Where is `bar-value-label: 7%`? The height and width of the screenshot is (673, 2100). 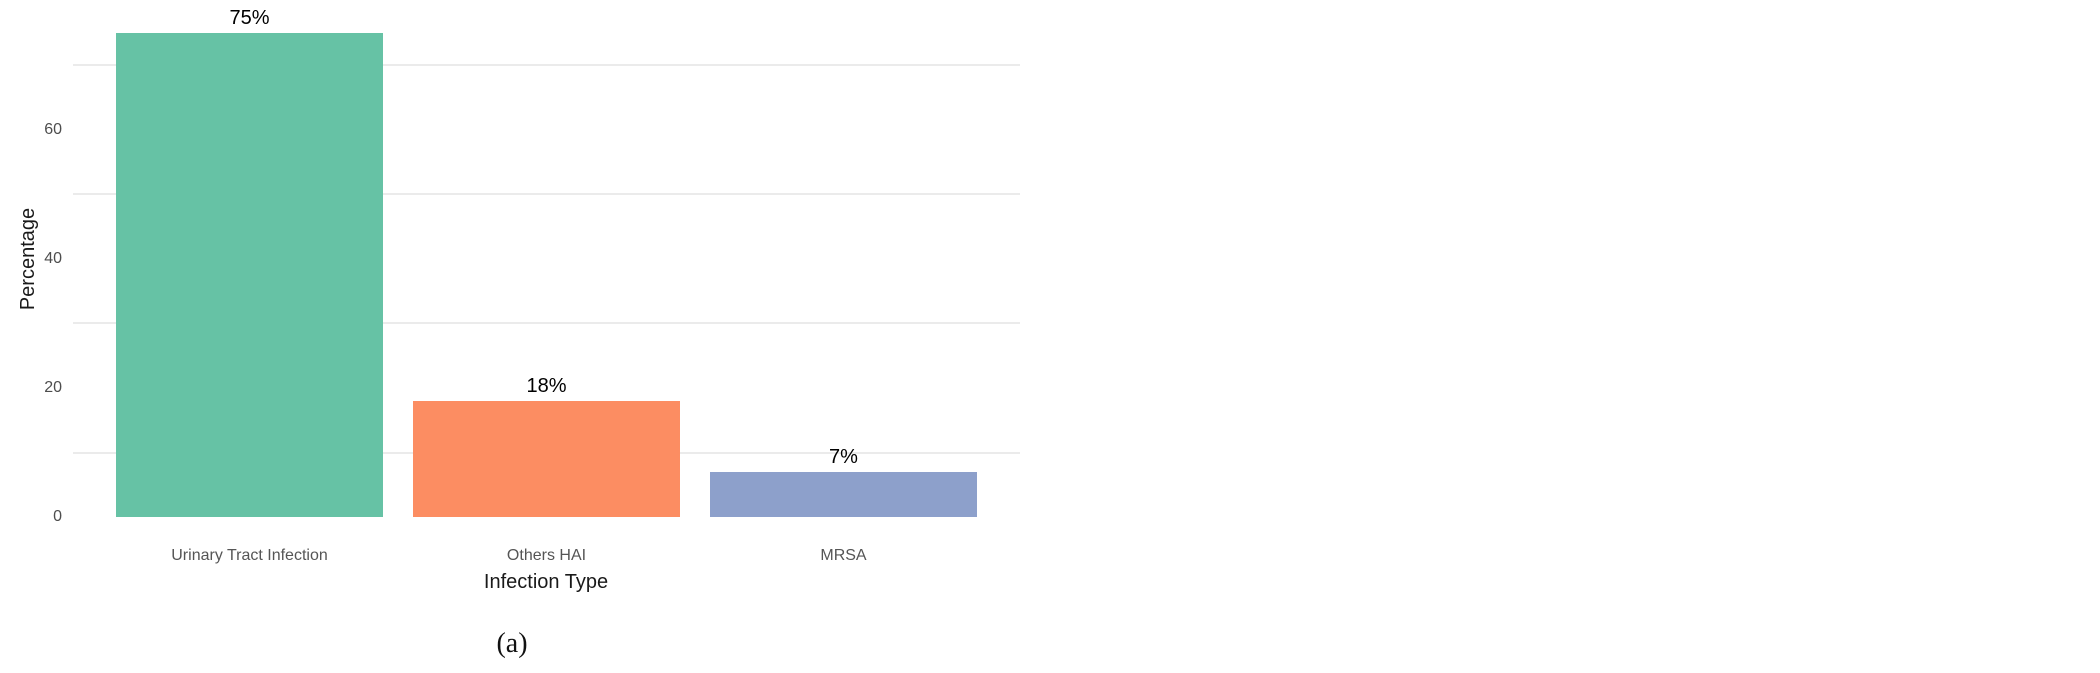 bar-value-label: 7% is located at coordinates (843, 456).